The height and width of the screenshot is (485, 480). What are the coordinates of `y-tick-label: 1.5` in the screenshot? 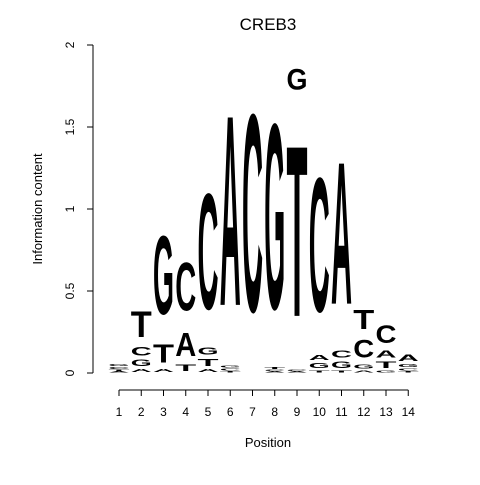 It's located at (70, 126).